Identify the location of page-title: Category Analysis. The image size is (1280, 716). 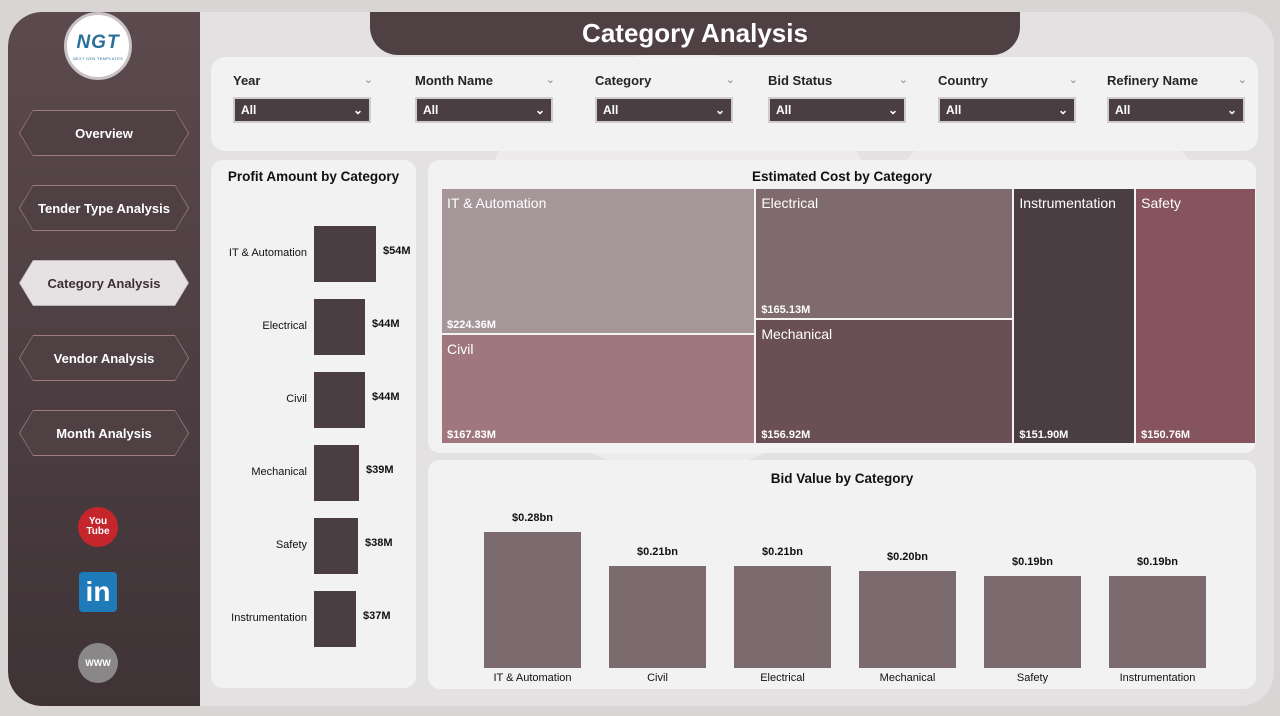
(695, 33).